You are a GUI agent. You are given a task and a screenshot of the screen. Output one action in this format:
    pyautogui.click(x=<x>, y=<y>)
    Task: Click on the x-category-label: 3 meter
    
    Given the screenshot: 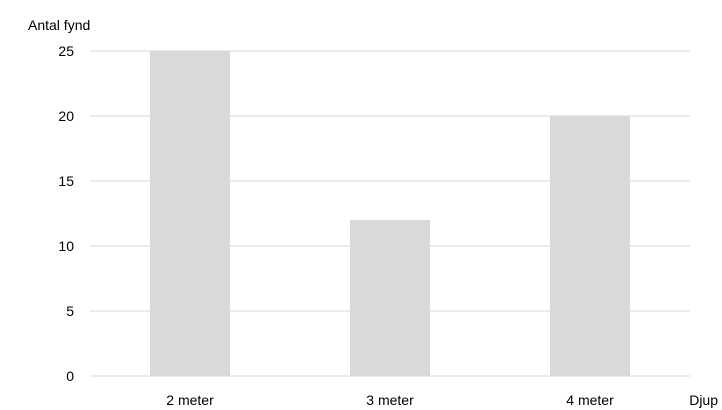 What is the action you would take?
    pyautogui.click(x=390, y=400)
    